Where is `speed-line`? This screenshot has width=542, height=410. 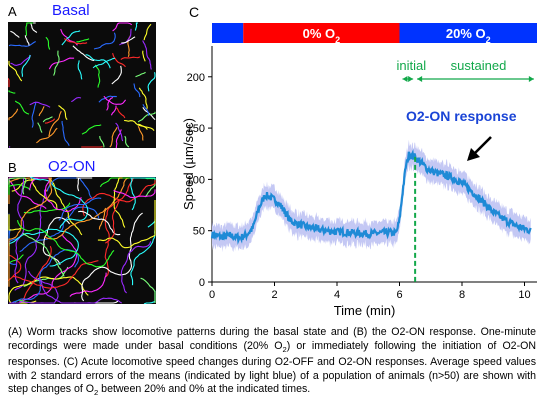
speed-line is located at coordinates (371, 197).